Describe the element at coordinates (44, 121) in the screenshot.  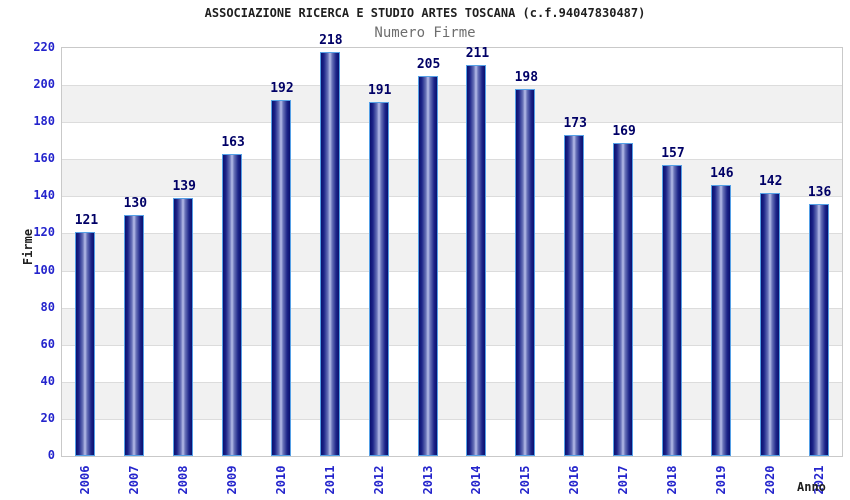
I see `y-tick-label: 180` at that location.